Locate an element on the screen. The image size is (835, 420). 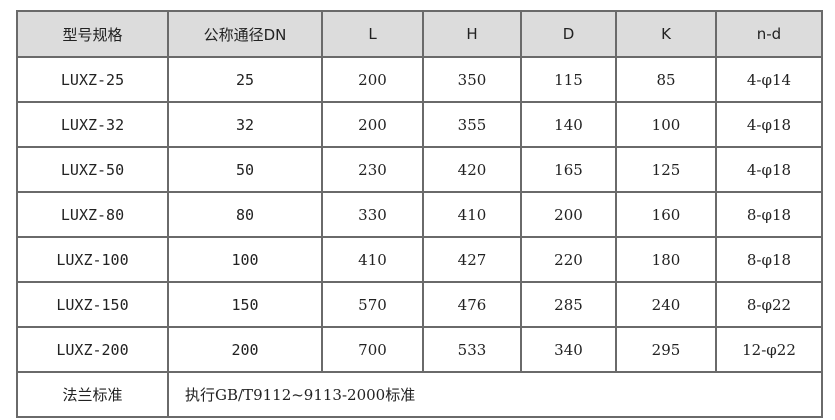
table-cell: 340 is located at coordinates (568, 349).